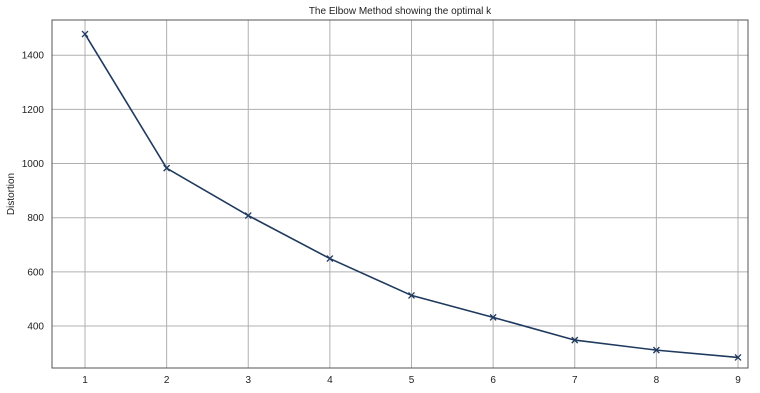 This screenshot has height=393, width=760. I want to click on x-tick-label: 8, so click(657, 380).